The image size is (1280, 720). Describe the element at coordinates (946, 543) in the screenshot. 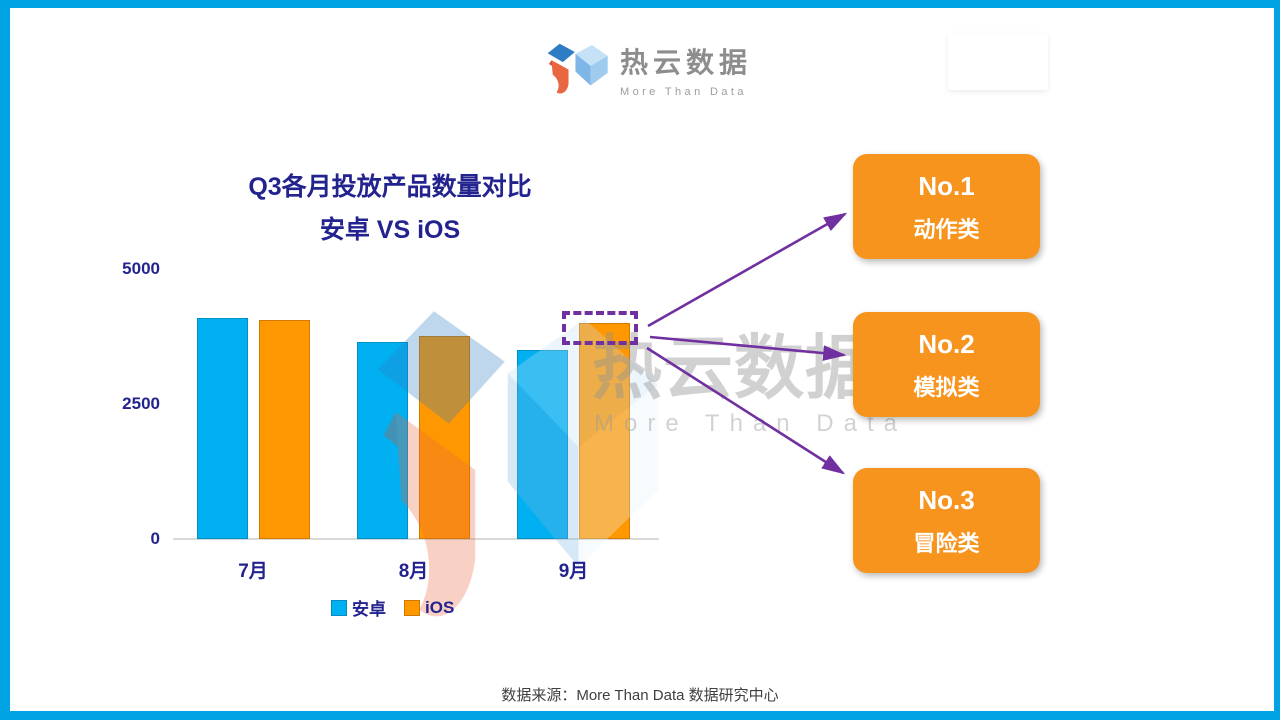

I see `rank-category: 冒险类` at that location.